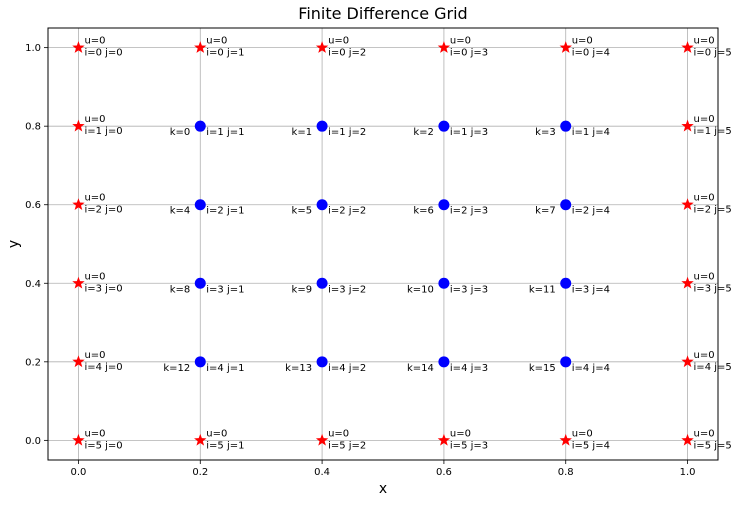  I want to click on y-tick-label: 0.6, so click(33, 205).